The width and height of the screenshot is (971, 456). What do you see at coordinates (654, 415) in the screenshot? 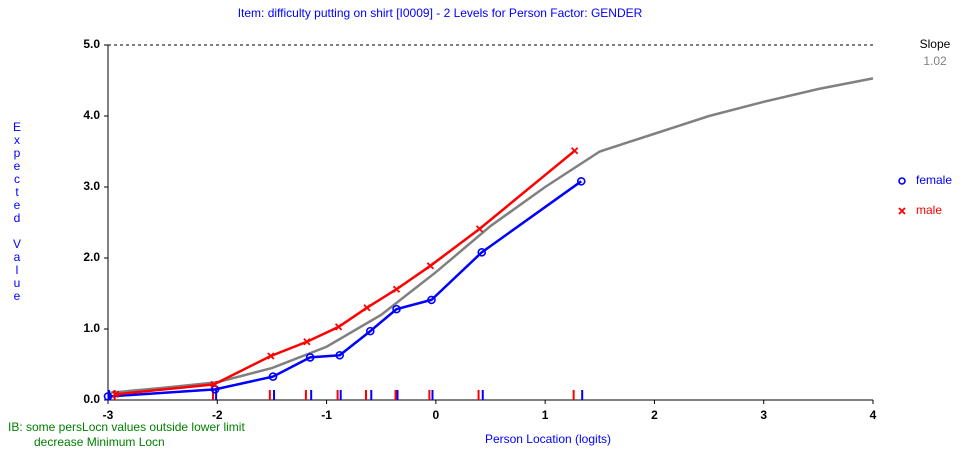
I see `x-tick-label: 2` at bounding box center [654, 415].